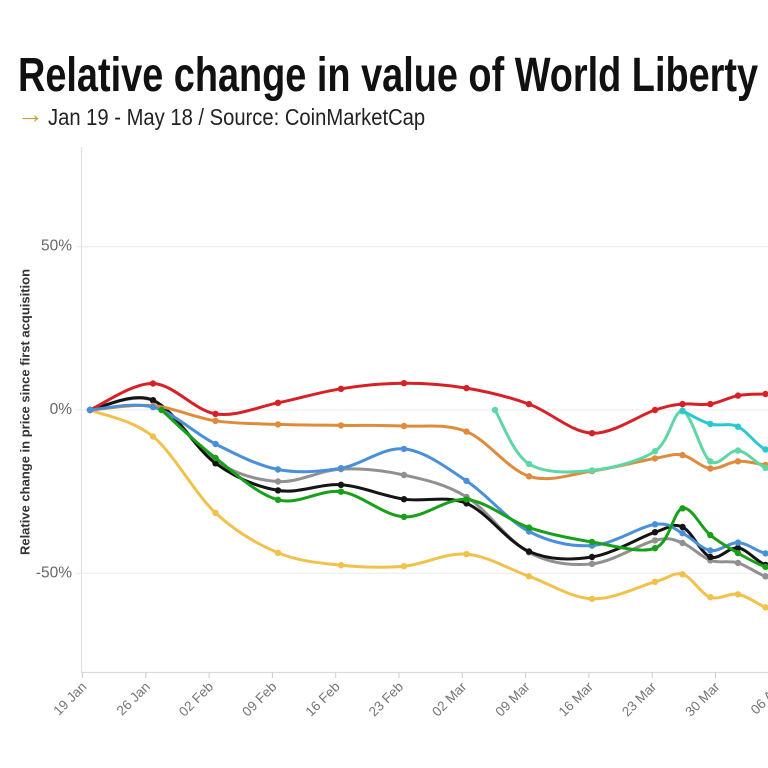 Image resolution: width=768 pixels, height=768 pixels. I want to click on svg-text: 02 Feb, so click(196, 699).